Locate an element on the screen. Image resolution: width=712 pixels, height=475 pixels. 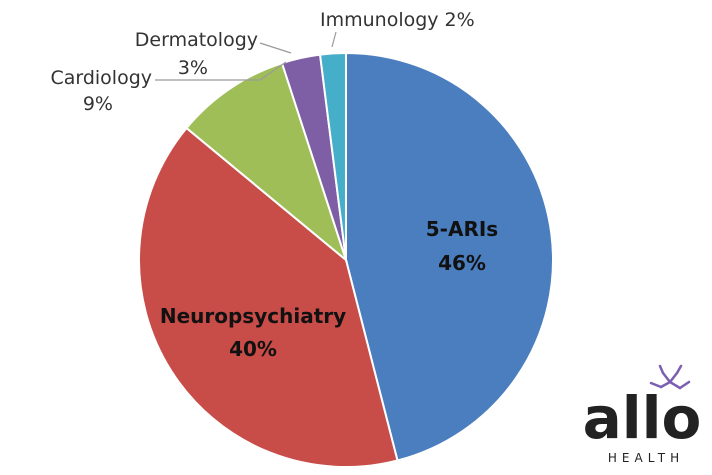
pie-slice-cardiology is located at coordinates (267, 162).